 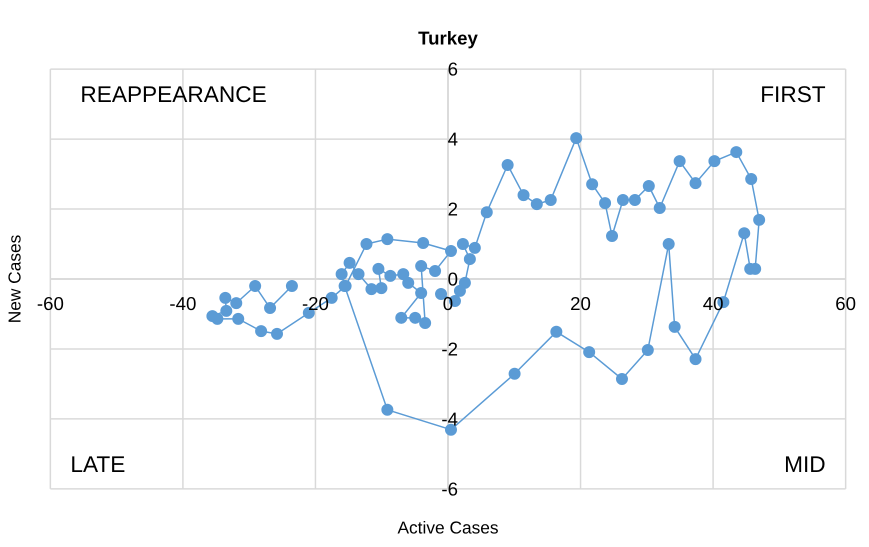 What do you see at coordinates (845, 303) in the screenshot?
I see `x-tick-label: 60` at bounding box center [845, 303].